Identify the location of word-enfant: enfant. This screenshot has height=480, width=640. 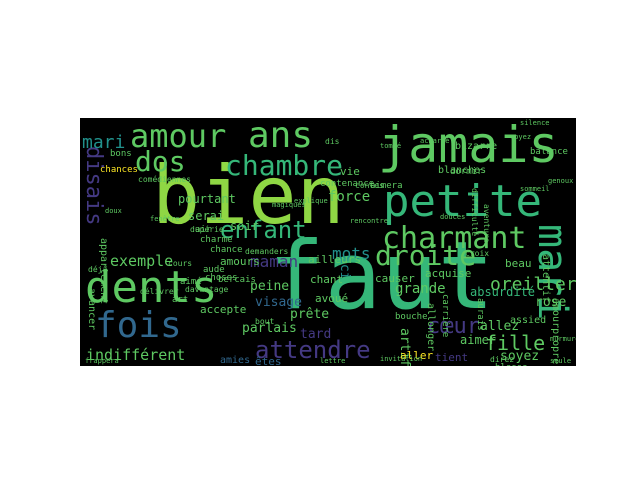
(263, 230).